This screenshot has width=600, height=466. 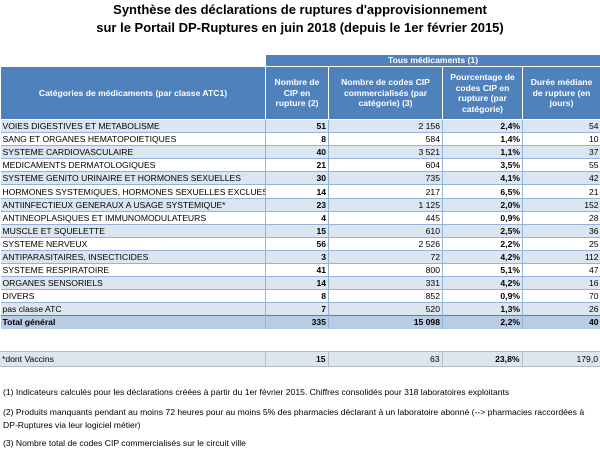 I want to click on table-row: SYSTEME CARDIOVASCULAIRE 40 3 521 1,1% 37, so click(x=300, y=152).